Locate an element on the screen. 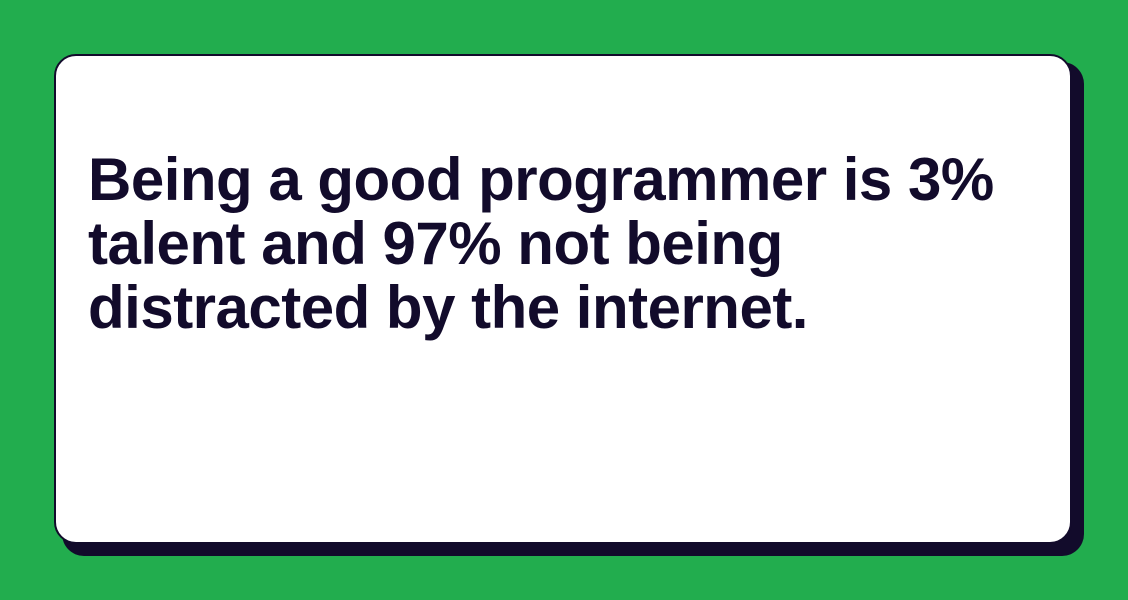 The image size is (1128, 600). quote-line-3: distracted by the internet. is located at coordinates (448, 307).